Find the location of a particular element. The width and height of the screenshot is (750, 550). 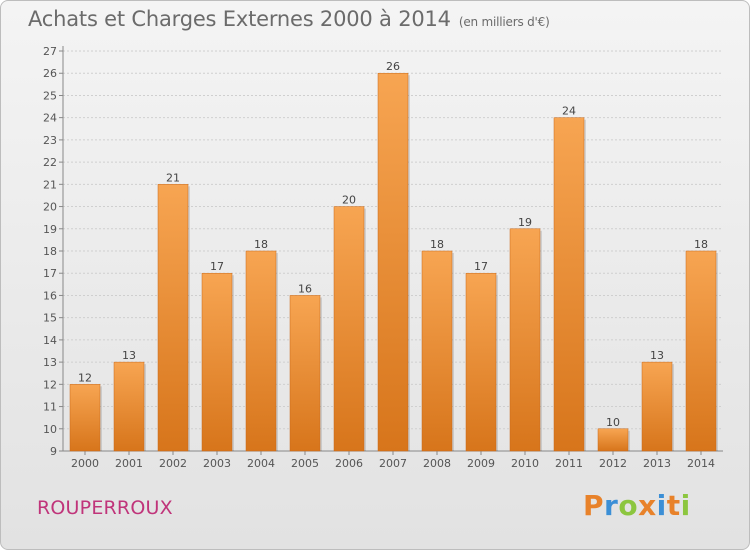

x-tick-label: 2009 is located at coordinates (481, 463).